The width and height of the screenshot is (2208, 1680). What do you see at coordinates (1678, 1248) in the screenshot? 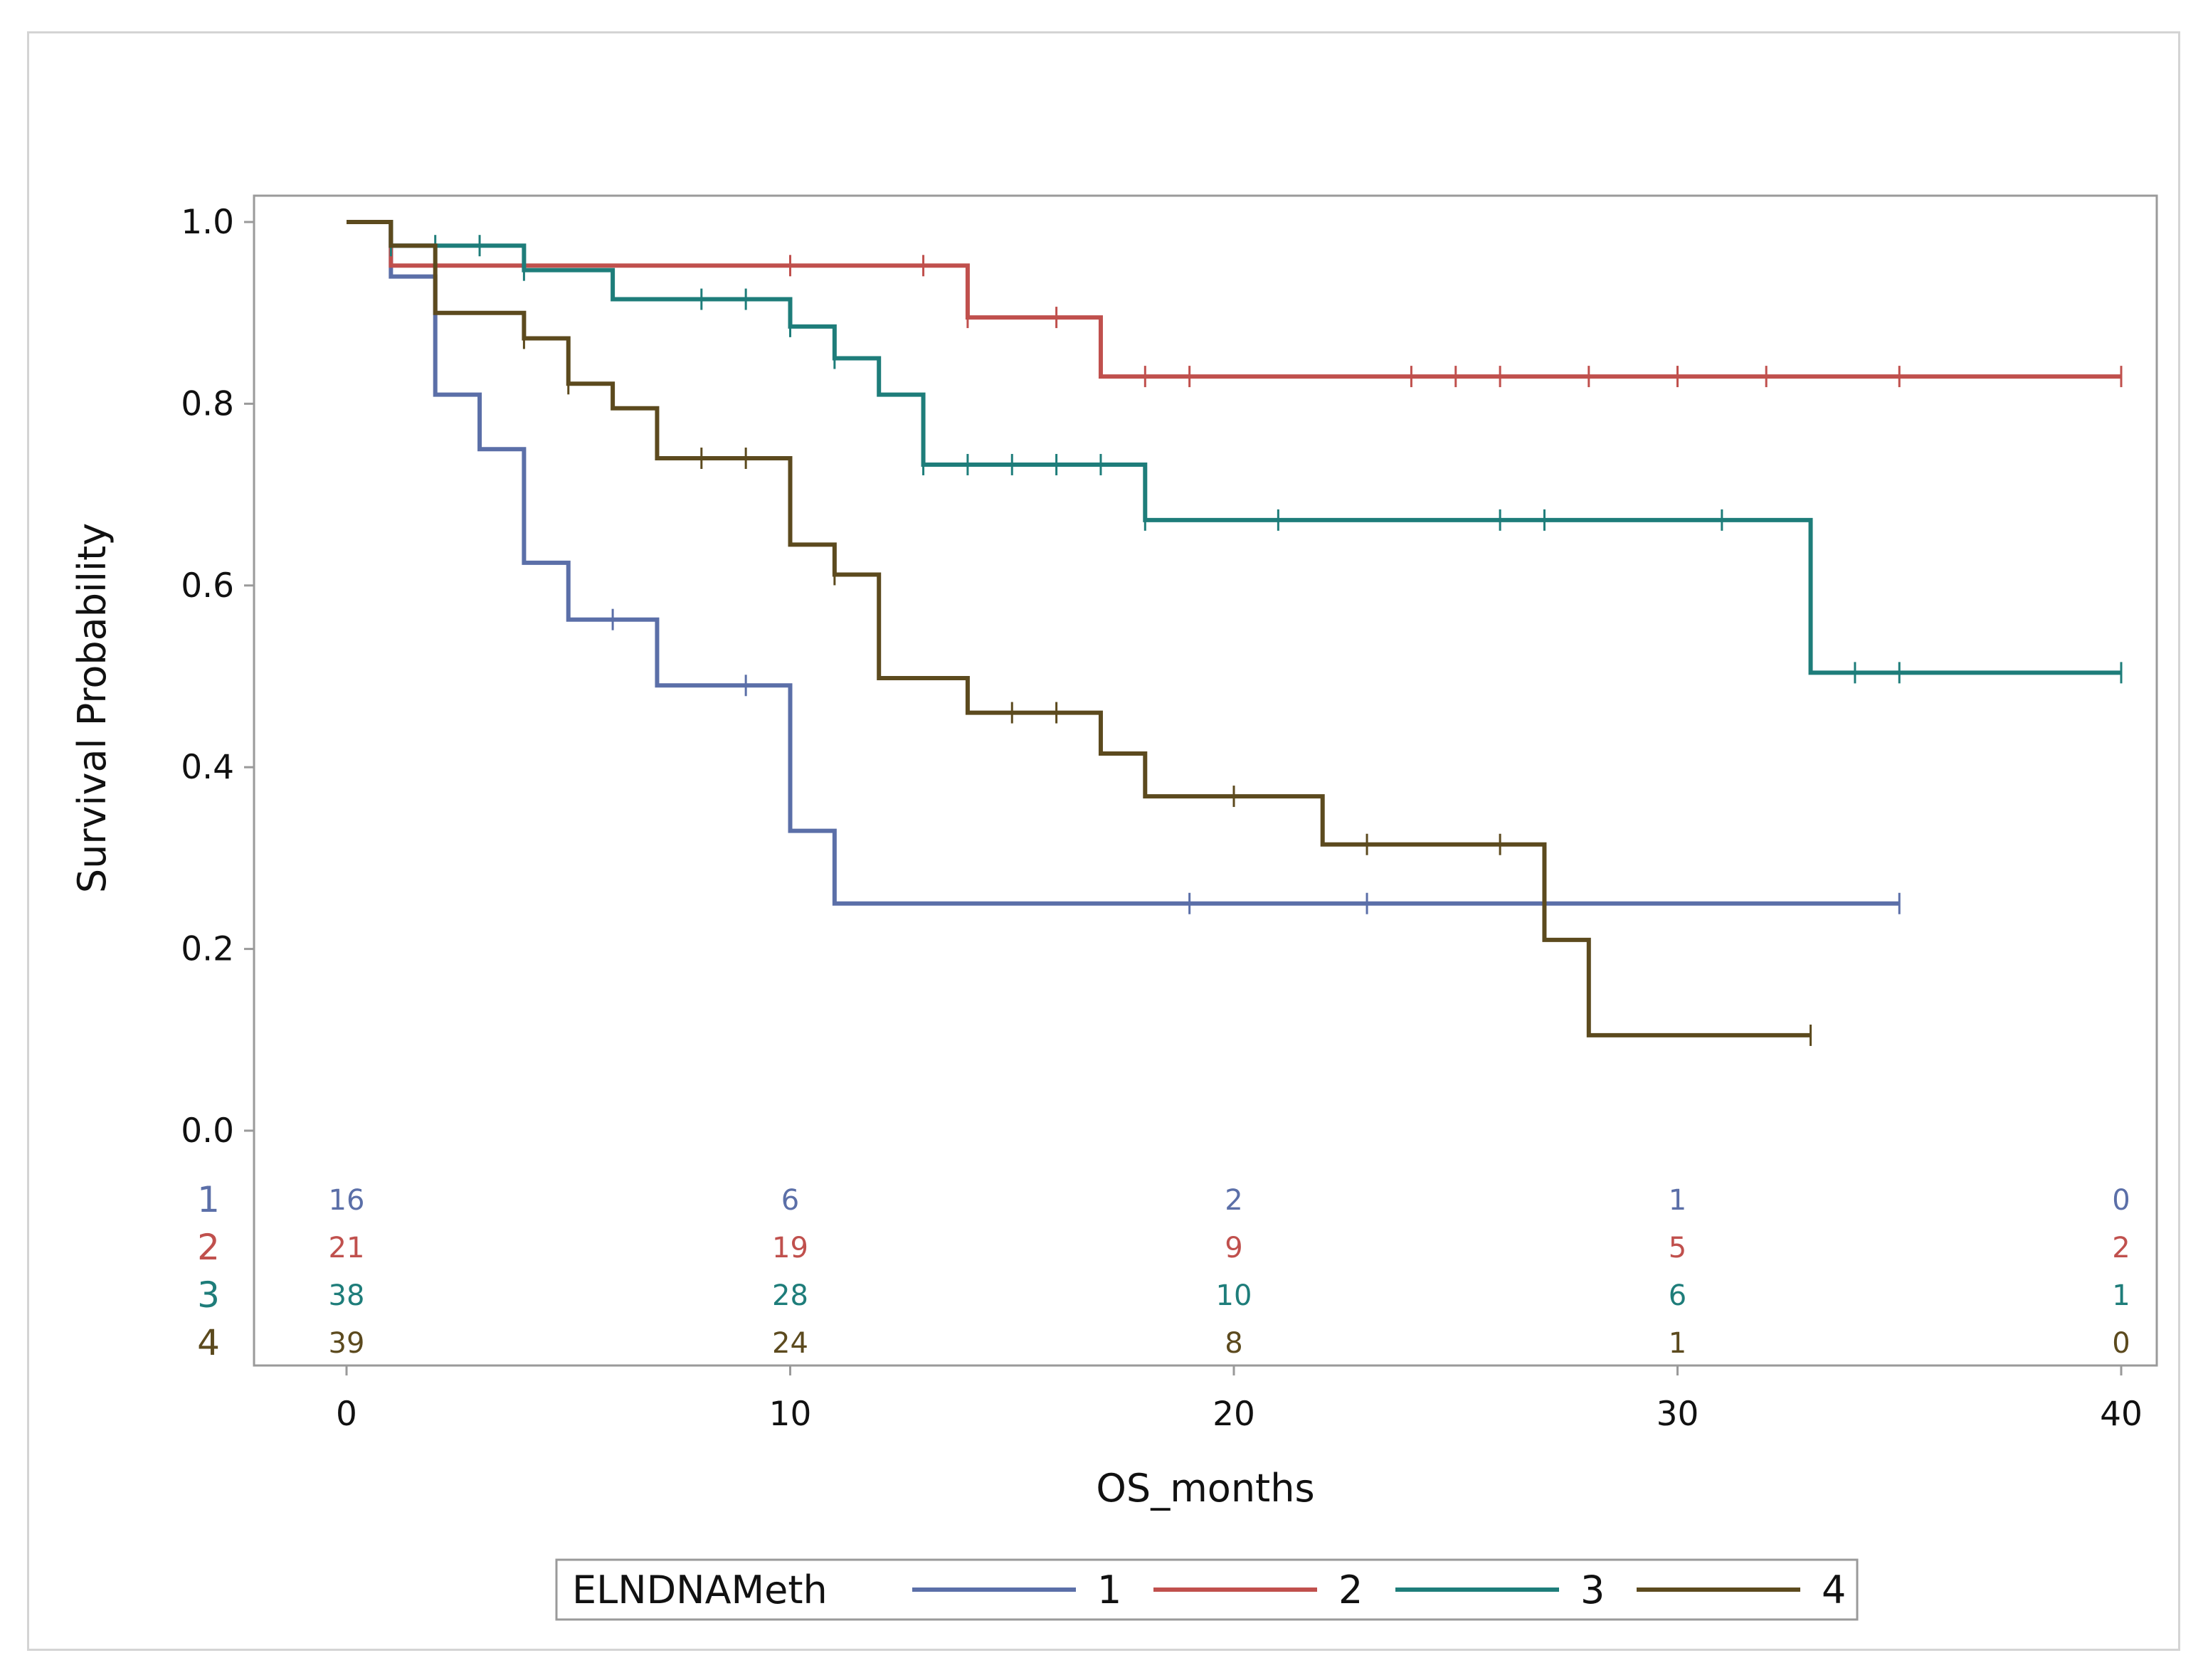
I see `at-risk-count: 5` at bounding box center [1678, 1248].